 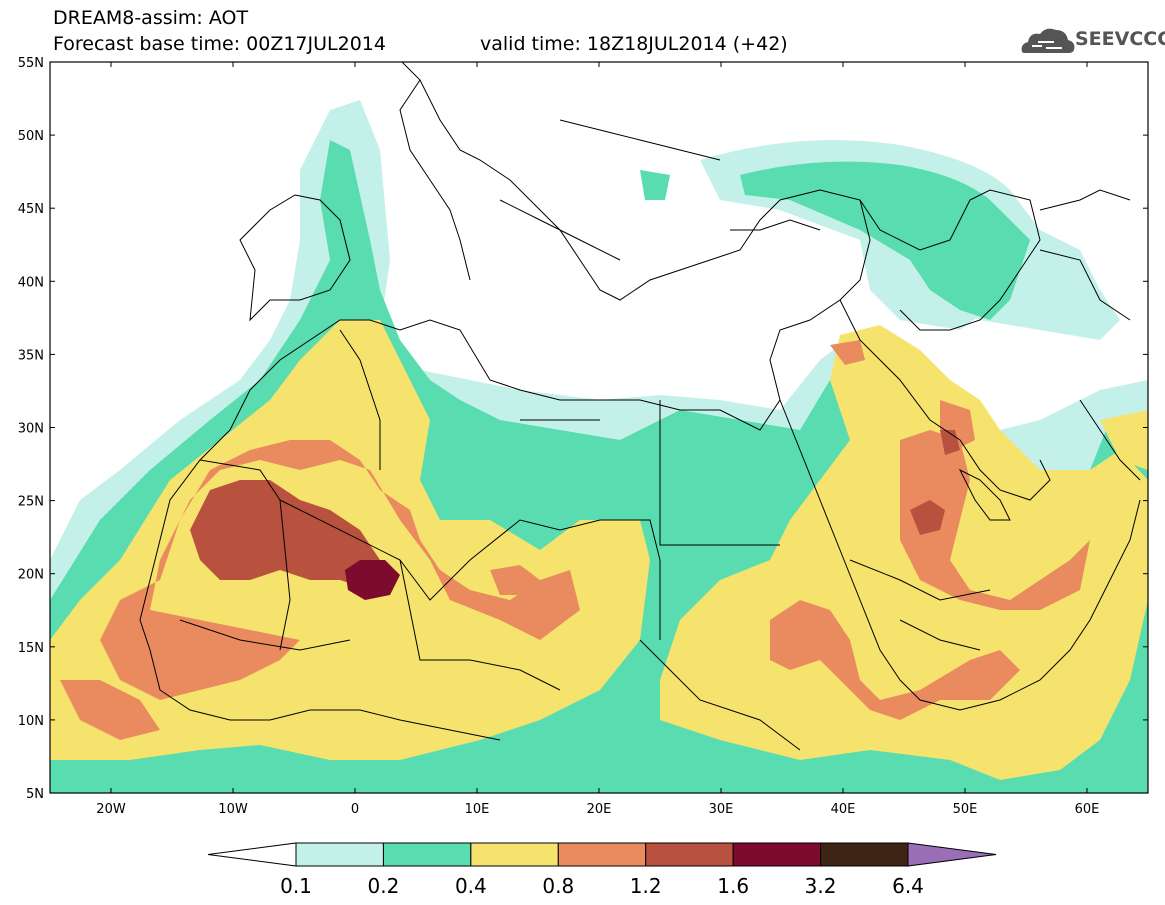 What do you see at coordinates (31, 721) in the screenshot?
I see `lat-label-10N: 10N` at bounding box center [31, 721].